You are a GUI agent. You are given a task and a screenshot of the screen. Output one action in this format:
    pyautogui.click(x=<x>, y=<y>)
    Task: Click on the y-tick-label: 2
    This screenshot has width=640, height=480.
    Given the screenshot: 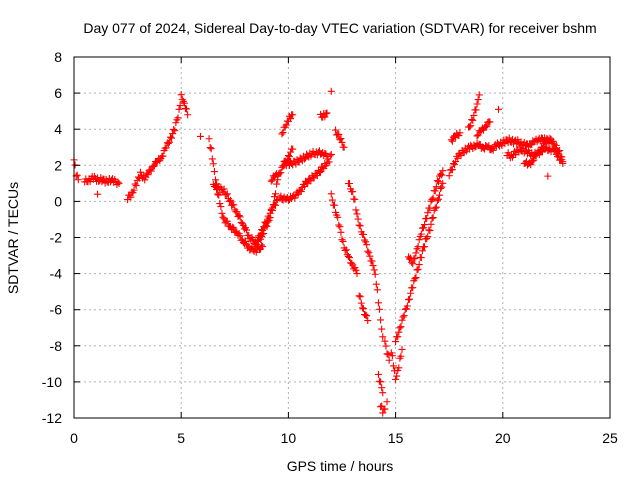 What is the action you would take?
    pyautogui.click(x=58, y=165)
    